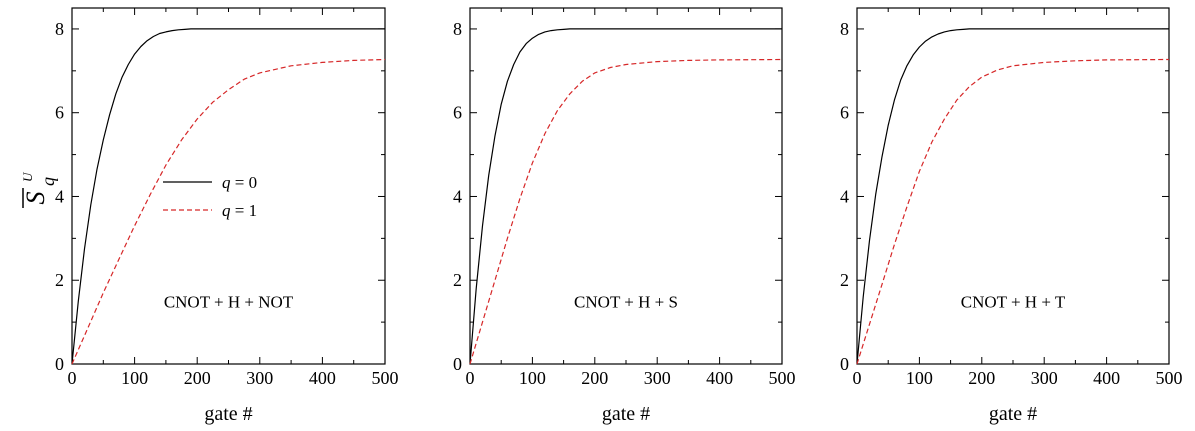 The image size is (1195, 431). What do you see at coordinates (253, 182) in the screenshot?
I see `legend-value: 0` at bounding box center [253, 182].